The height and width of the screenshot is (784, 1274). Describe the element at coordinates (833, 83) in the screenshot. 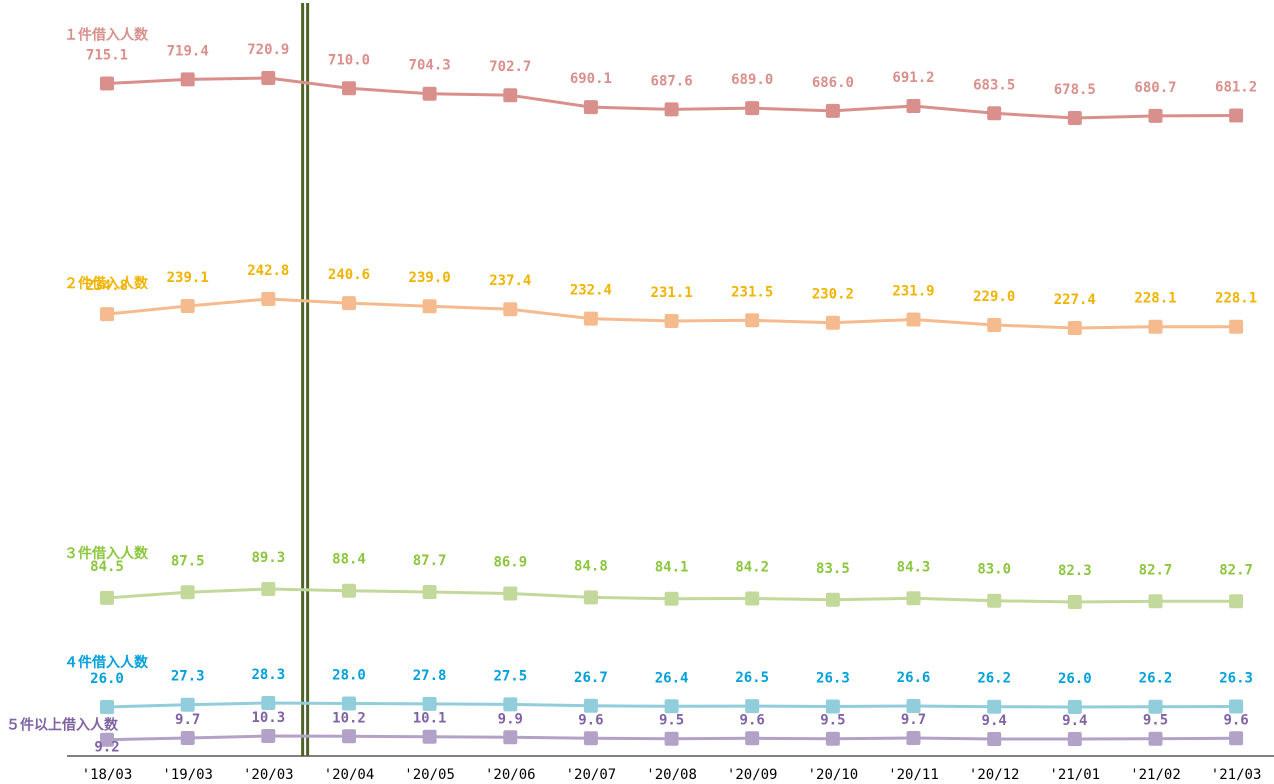

I see `data-label-1-10: 686.0` at that location.